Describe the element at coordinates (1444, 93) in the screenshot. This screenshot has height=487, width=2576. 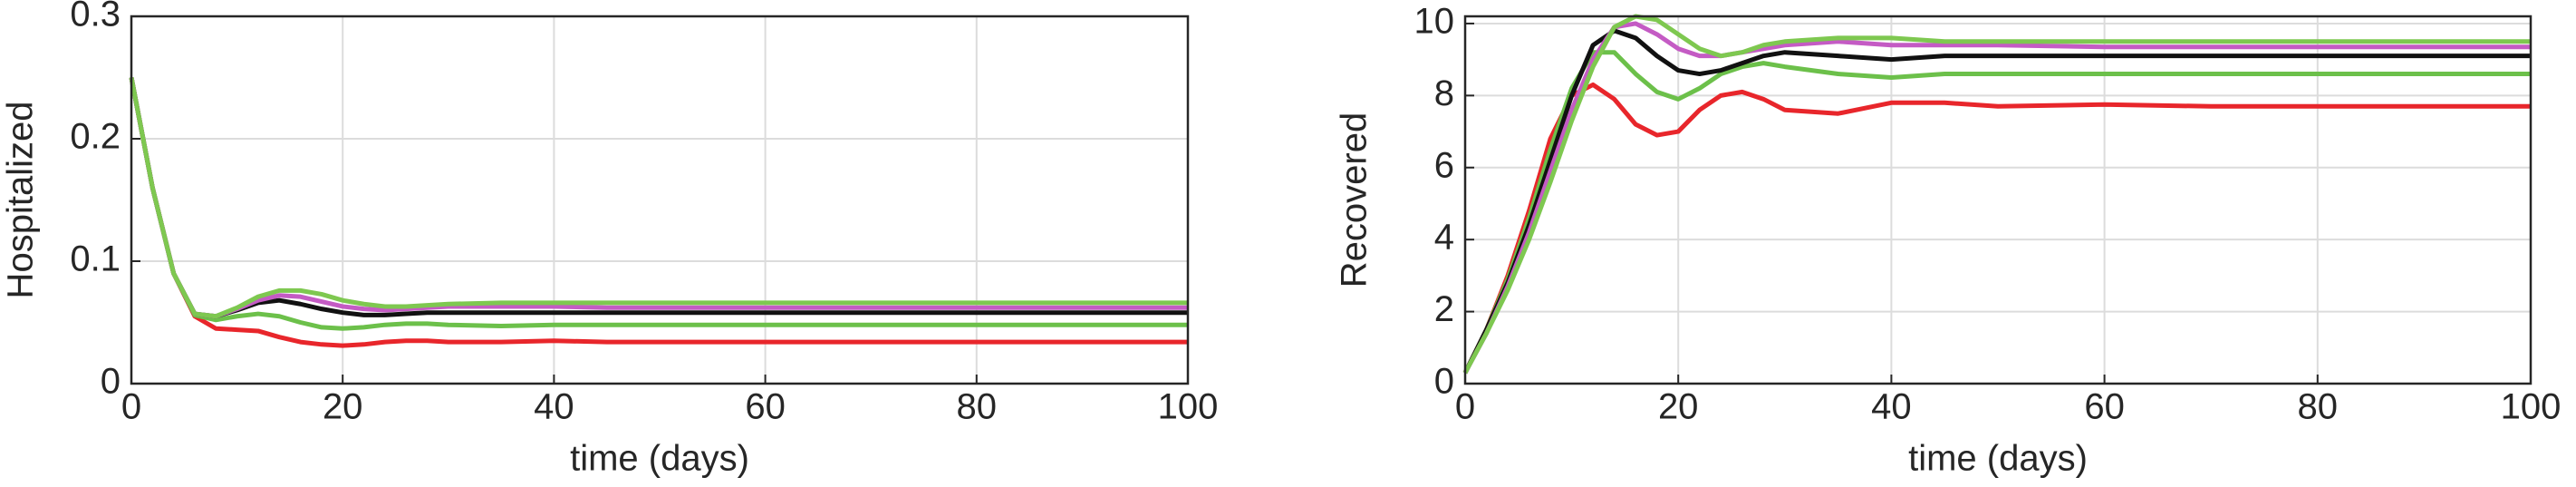
I see `y-tick-label: 8` at that location.